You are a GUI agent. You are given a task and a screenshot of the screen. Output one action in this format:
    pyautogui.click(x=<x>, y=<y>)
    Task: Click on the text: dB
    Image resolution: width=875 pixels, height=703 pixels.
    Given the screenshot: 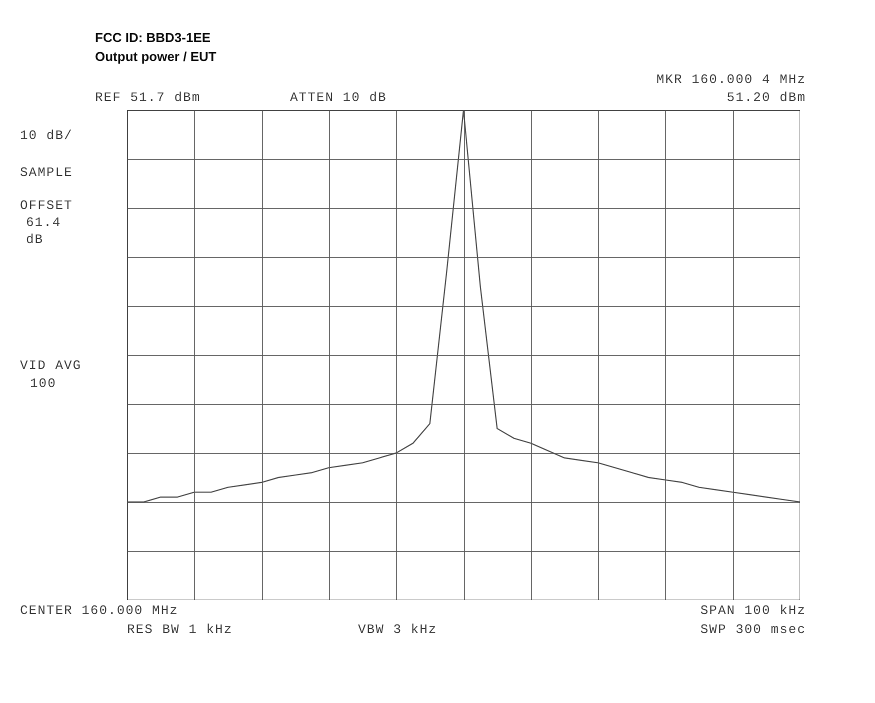 What is the action you would take?
    pyautogui.click(x=35, y=239)
    